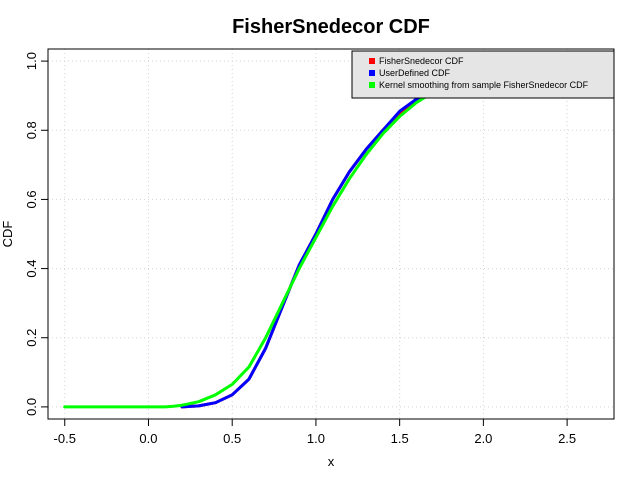 The image size is (641, 481). What do you see at coordinates (567, 438) in the screenshot?
I see `x-tick-label: 2.5` at bounding box center [567, 438].